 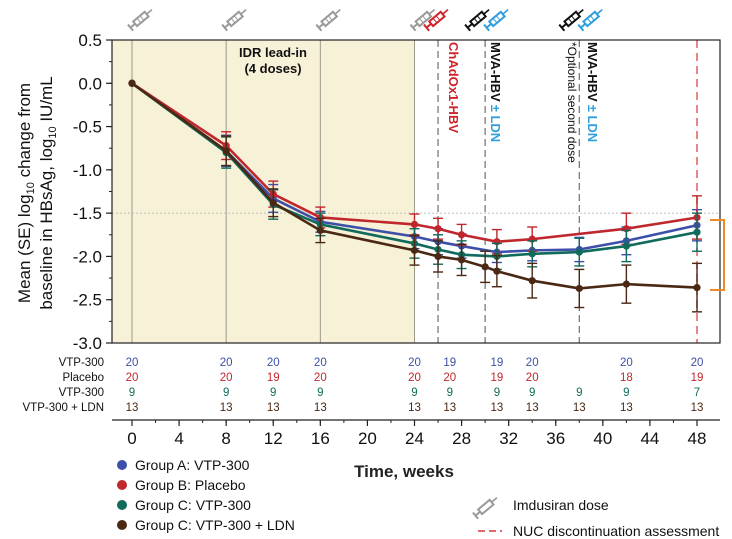 What do you see at coordinates (572, 102) in the screenshot?
I see `optional-dose-label: *Optional second dose` at bounding box center [572, 102].